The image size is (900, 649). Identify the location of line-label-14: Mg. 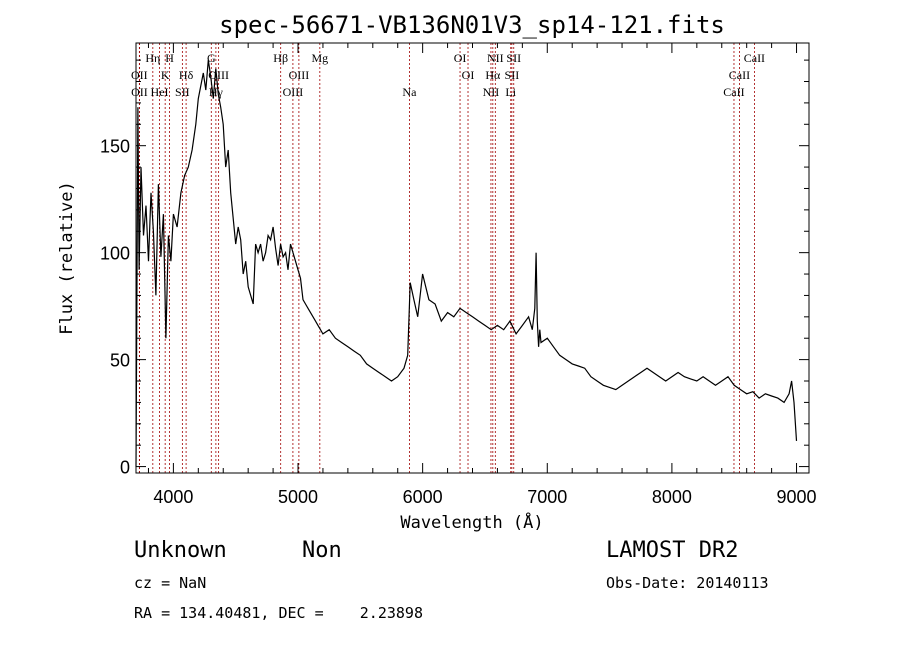
(319, 58).